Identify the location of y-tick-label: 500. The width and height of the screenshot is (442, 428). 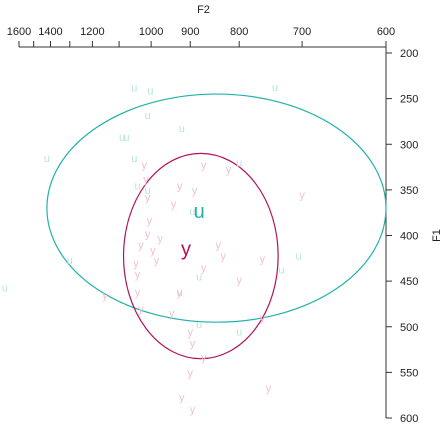
(409, 328).